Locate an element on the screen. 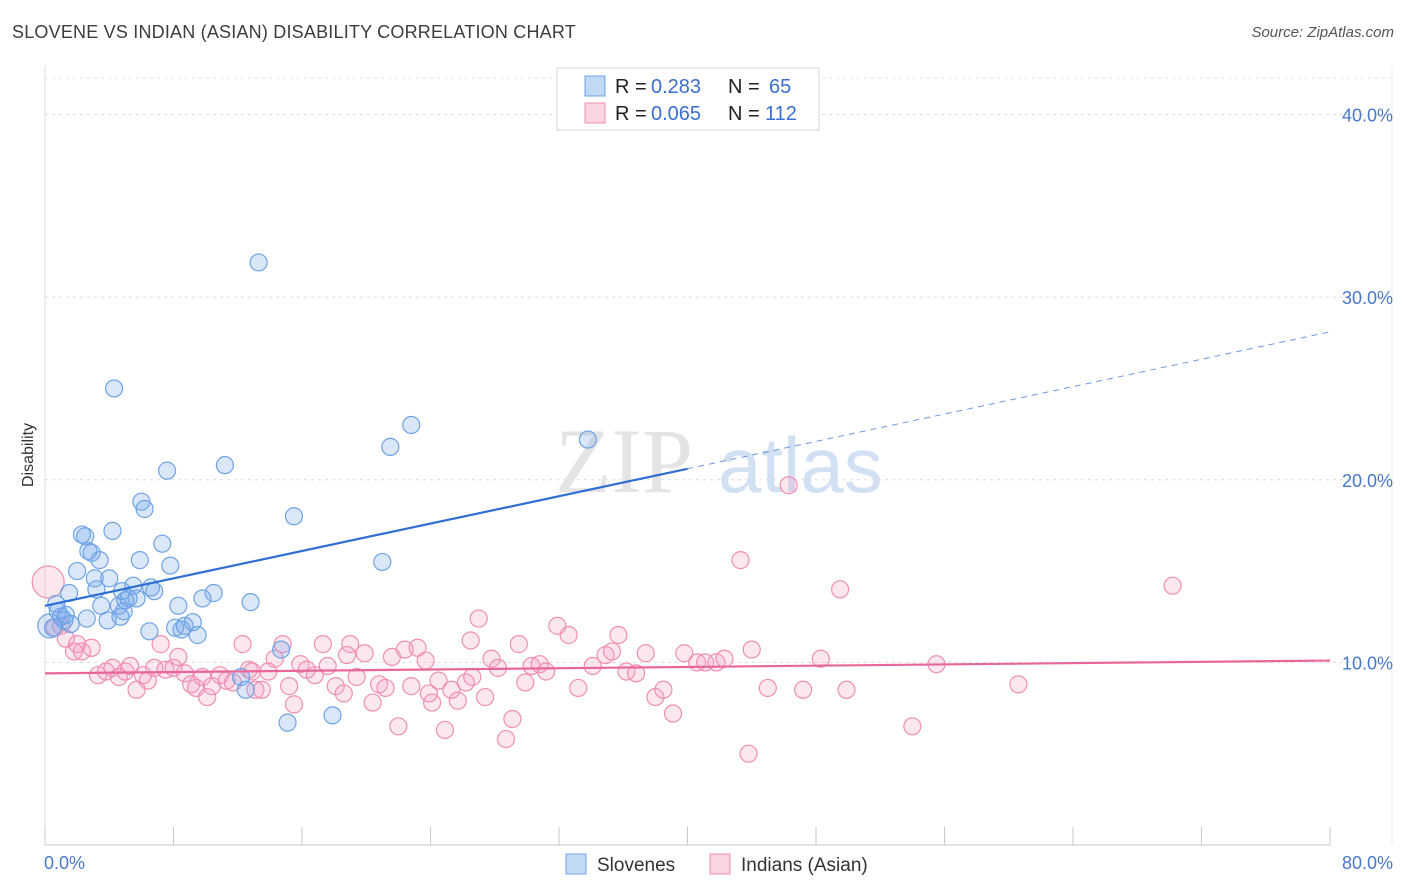 This screenshot has height=892, width=1406. legend-r-label-indians: R = is located at coordinates (631, 114).